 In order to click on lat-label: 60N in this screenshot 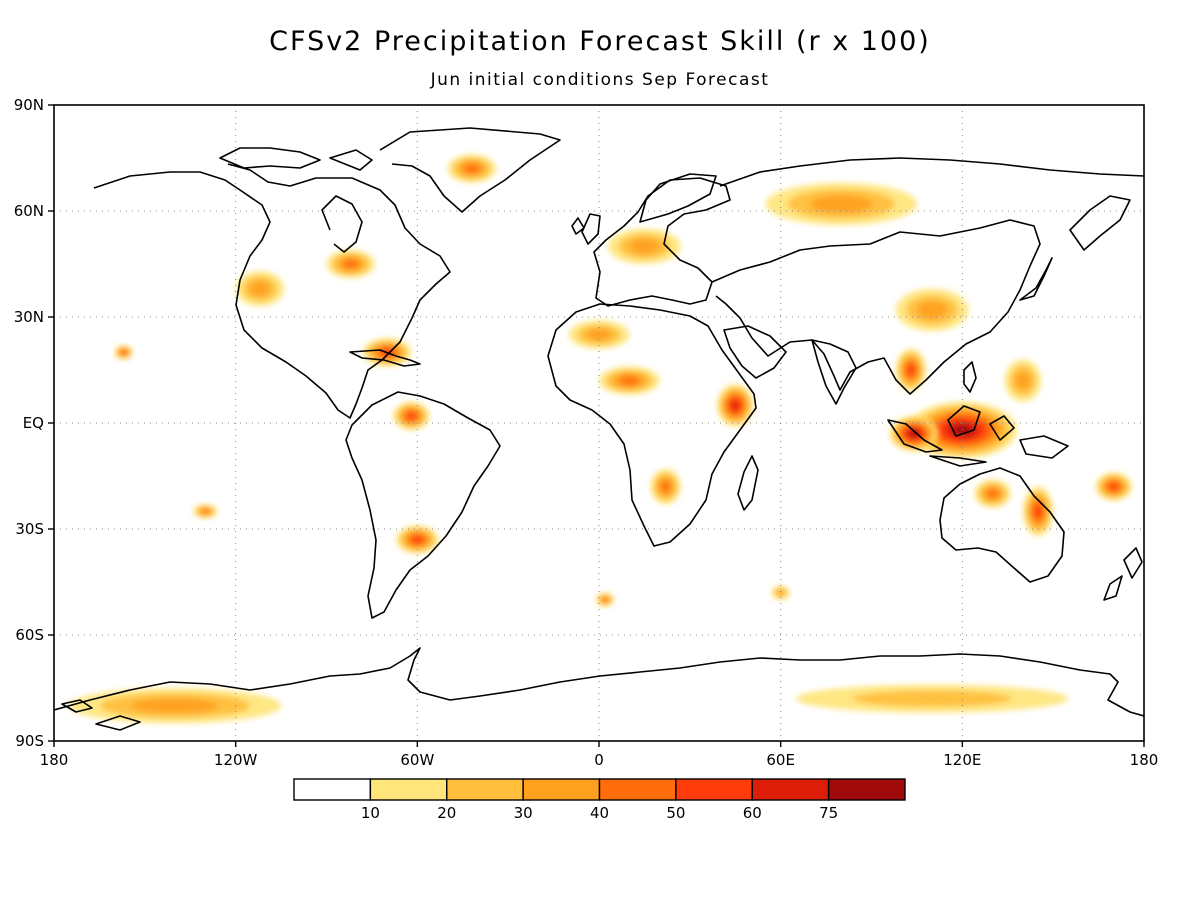, I will do `click(29, 211)`.